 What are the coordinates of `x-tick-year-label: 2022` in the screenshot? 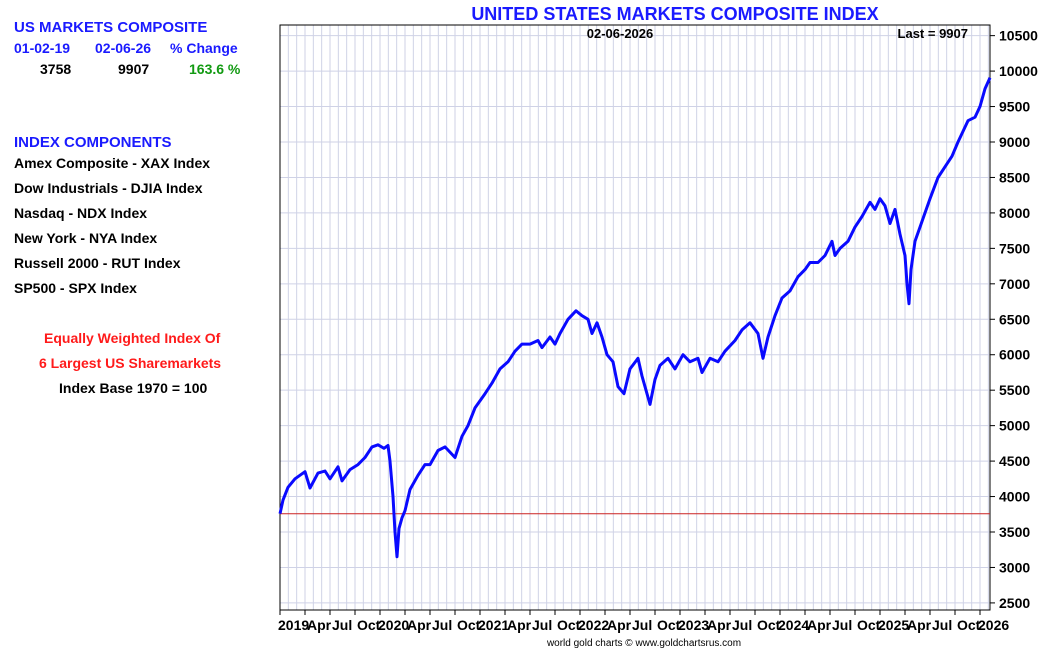 It's located at (593, 625).